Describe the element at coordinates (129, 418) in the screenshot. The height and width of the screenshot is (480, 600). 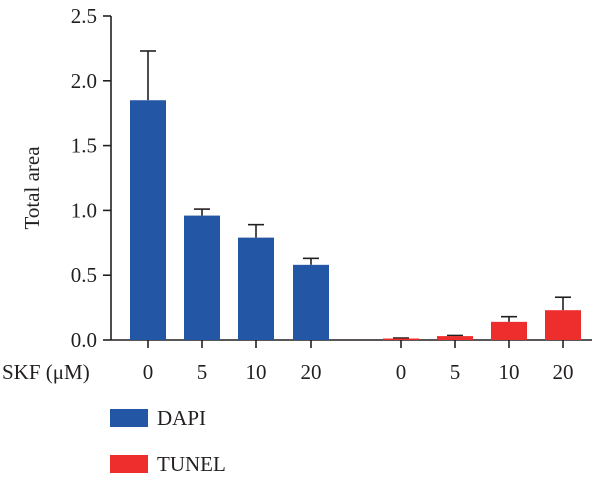
I see `legend-swatch-dapi` at that location.